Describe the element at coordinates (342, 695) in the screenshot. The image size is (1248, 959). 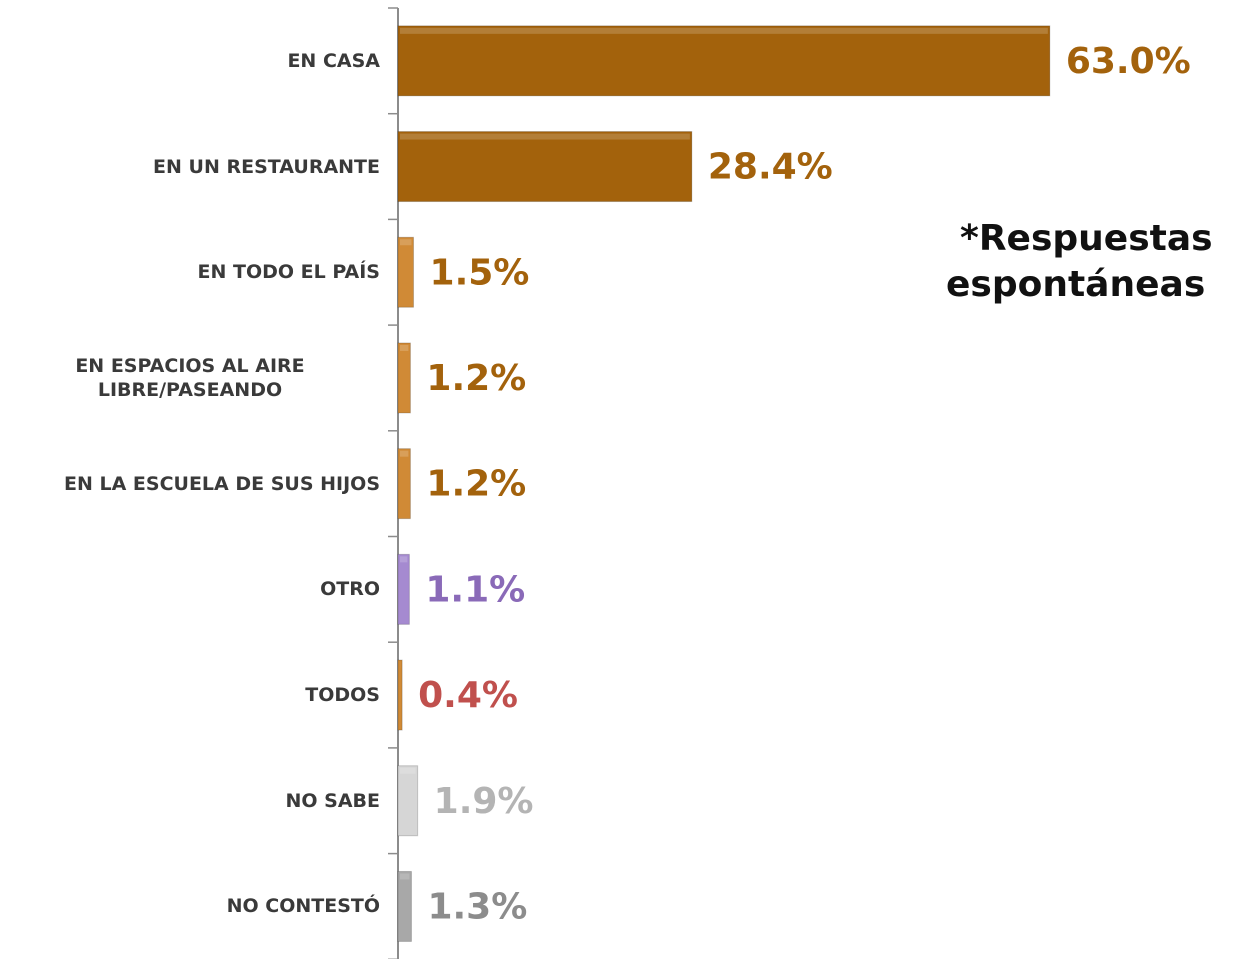
I see `category-label: TODOS` at that location.